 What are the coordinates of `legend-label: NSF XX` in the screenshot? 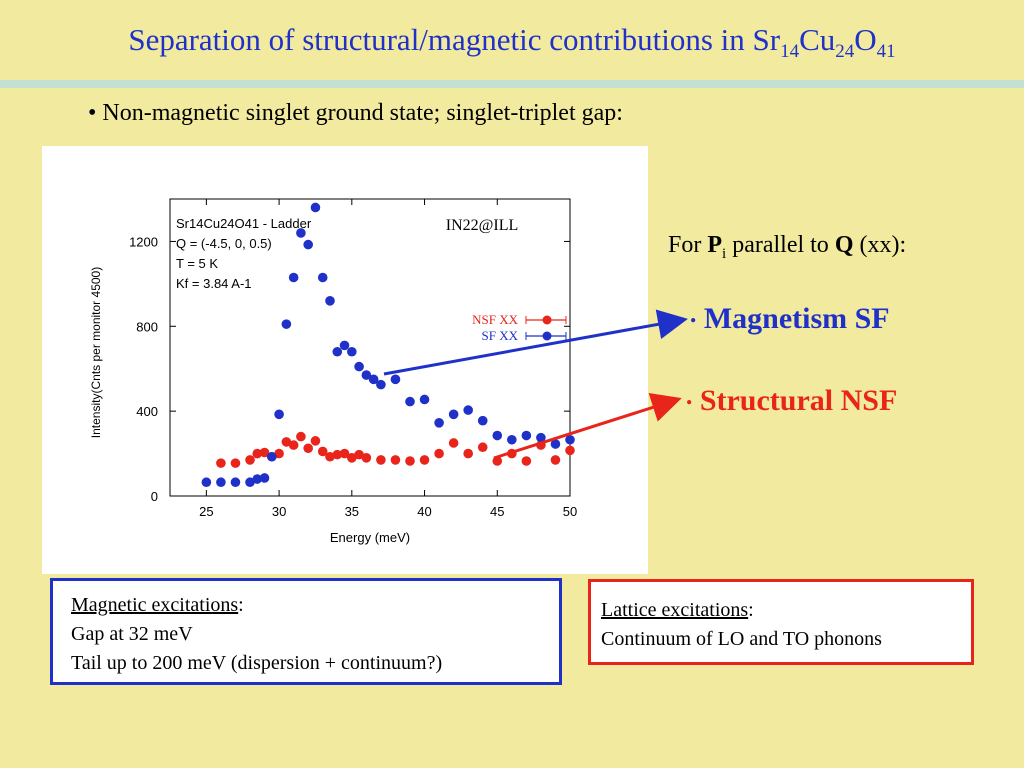 It's located at (495, 319).